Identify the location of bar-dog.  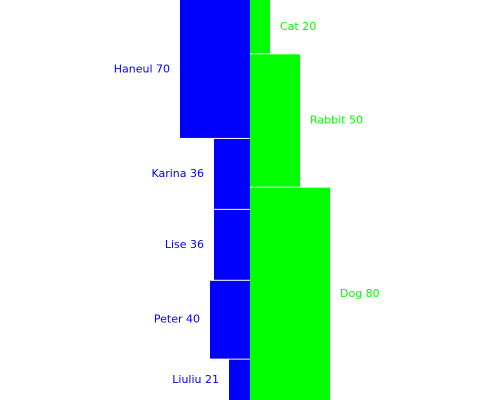
(290, 293).